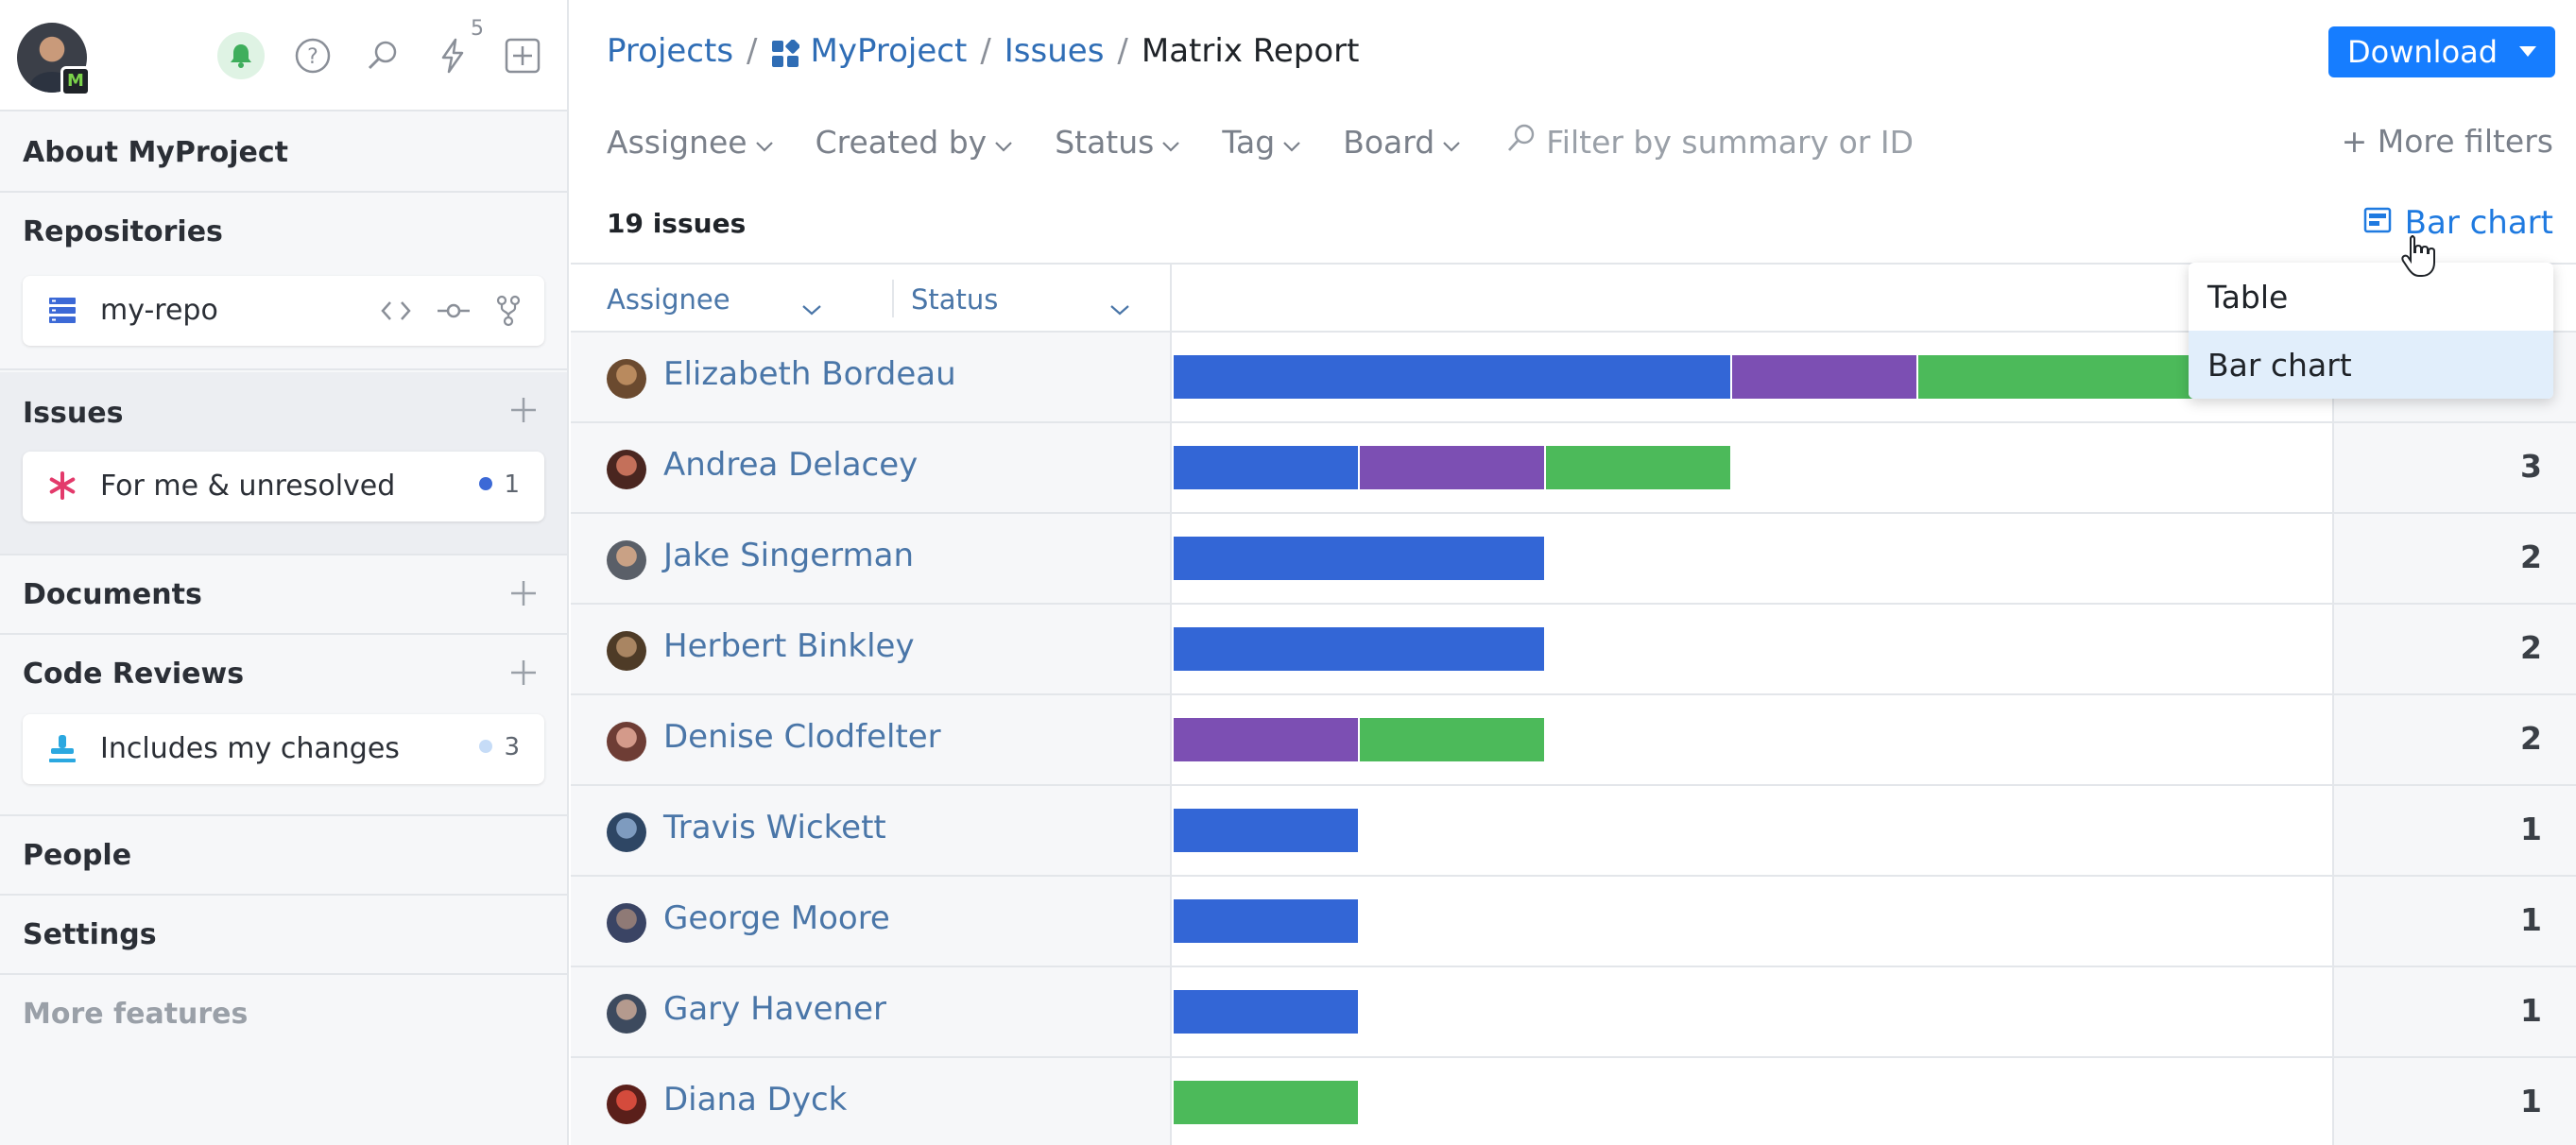  I want to click on review-count-badge: 3, so click(499, 747).